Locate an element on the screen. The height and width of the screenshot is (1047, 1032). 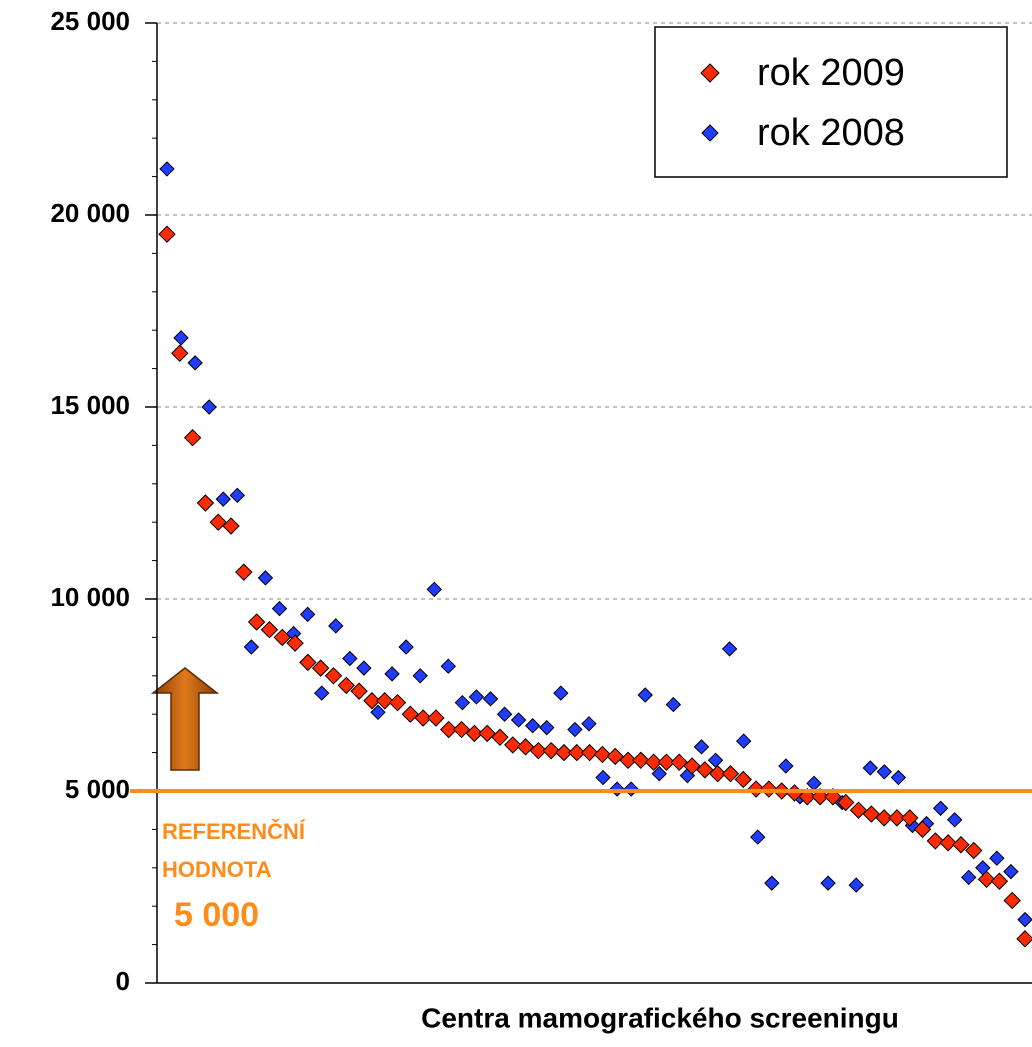
legend-marker is located at coordinates (710, 133).